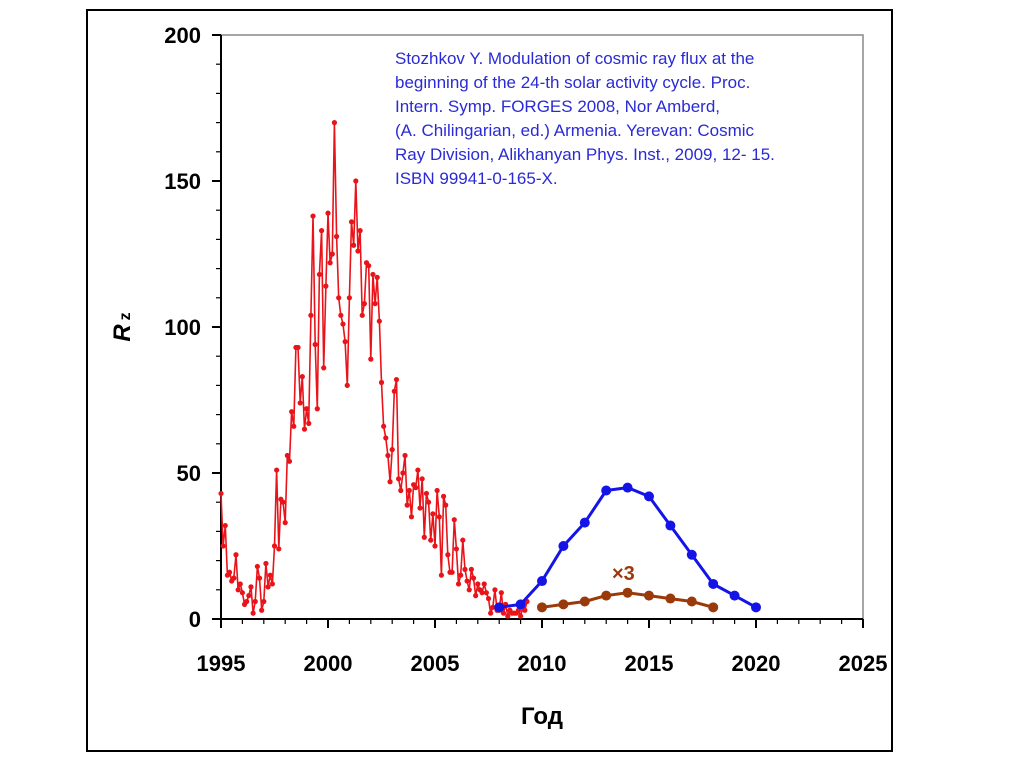  Describe the element at coordinates (221, 663) in the screenshot. I see `x-tick-label: 1995` at that location.